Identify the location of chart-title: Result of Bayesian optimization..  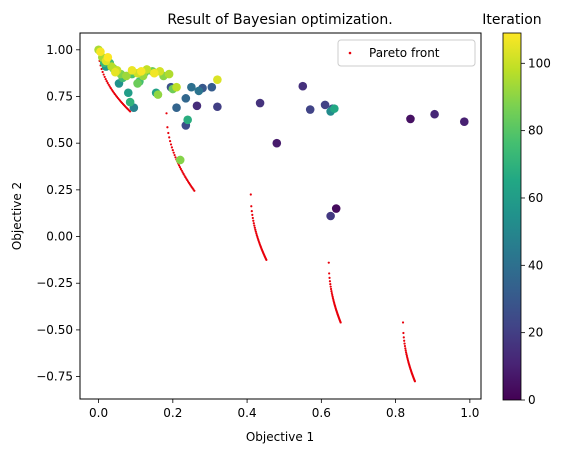
(279, 20).